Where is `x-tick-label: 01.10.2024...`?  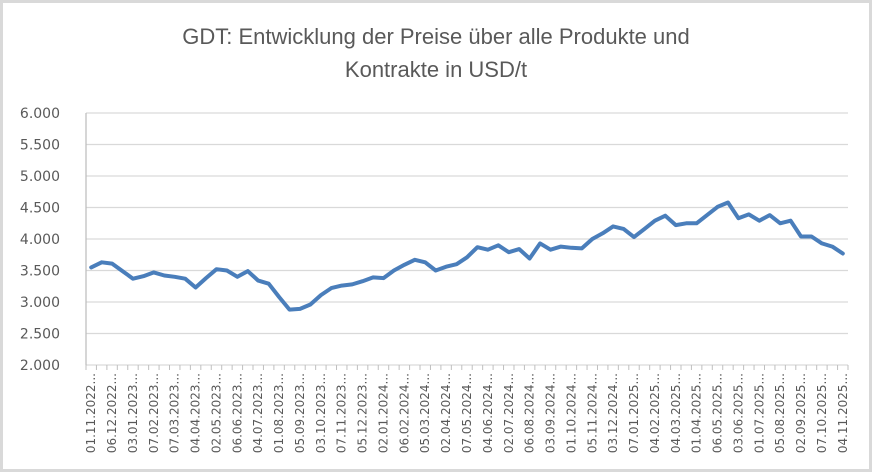
x-tick-label: 01.10.2024... is located at coordinates (571, 413).